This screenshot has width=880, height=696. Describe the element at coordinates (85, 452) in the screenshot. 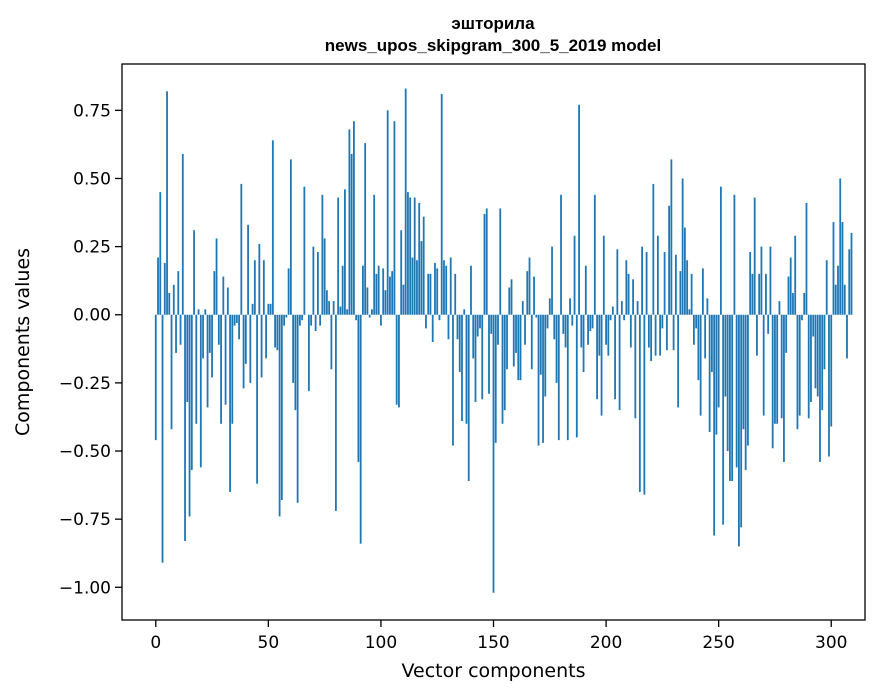

I see `y-tick-label: −0.50` at that location.